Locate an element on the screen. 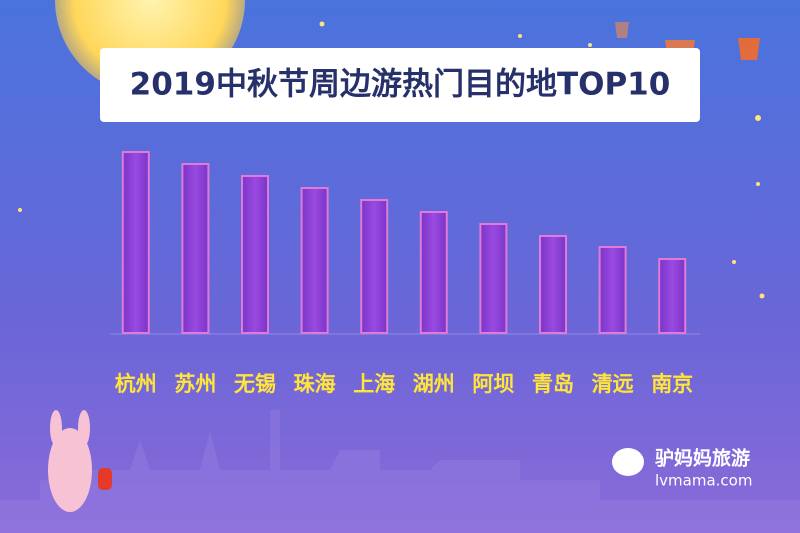 The width and height of the screenshot is (800, 533). mascot is located at coordinates (80, 461).